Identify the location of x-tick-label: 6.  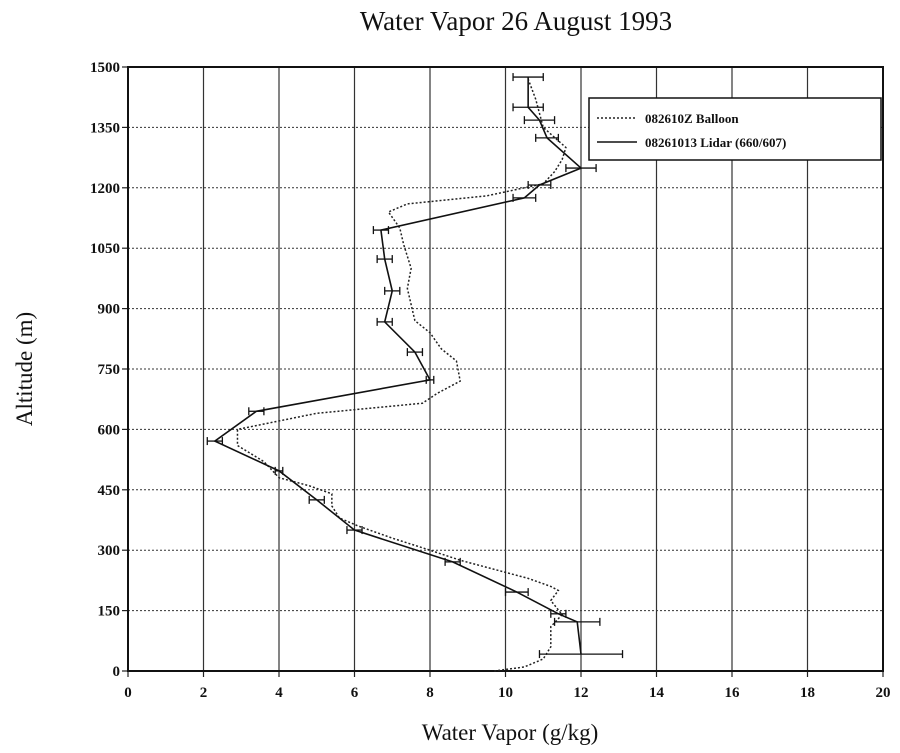
(355, 693).